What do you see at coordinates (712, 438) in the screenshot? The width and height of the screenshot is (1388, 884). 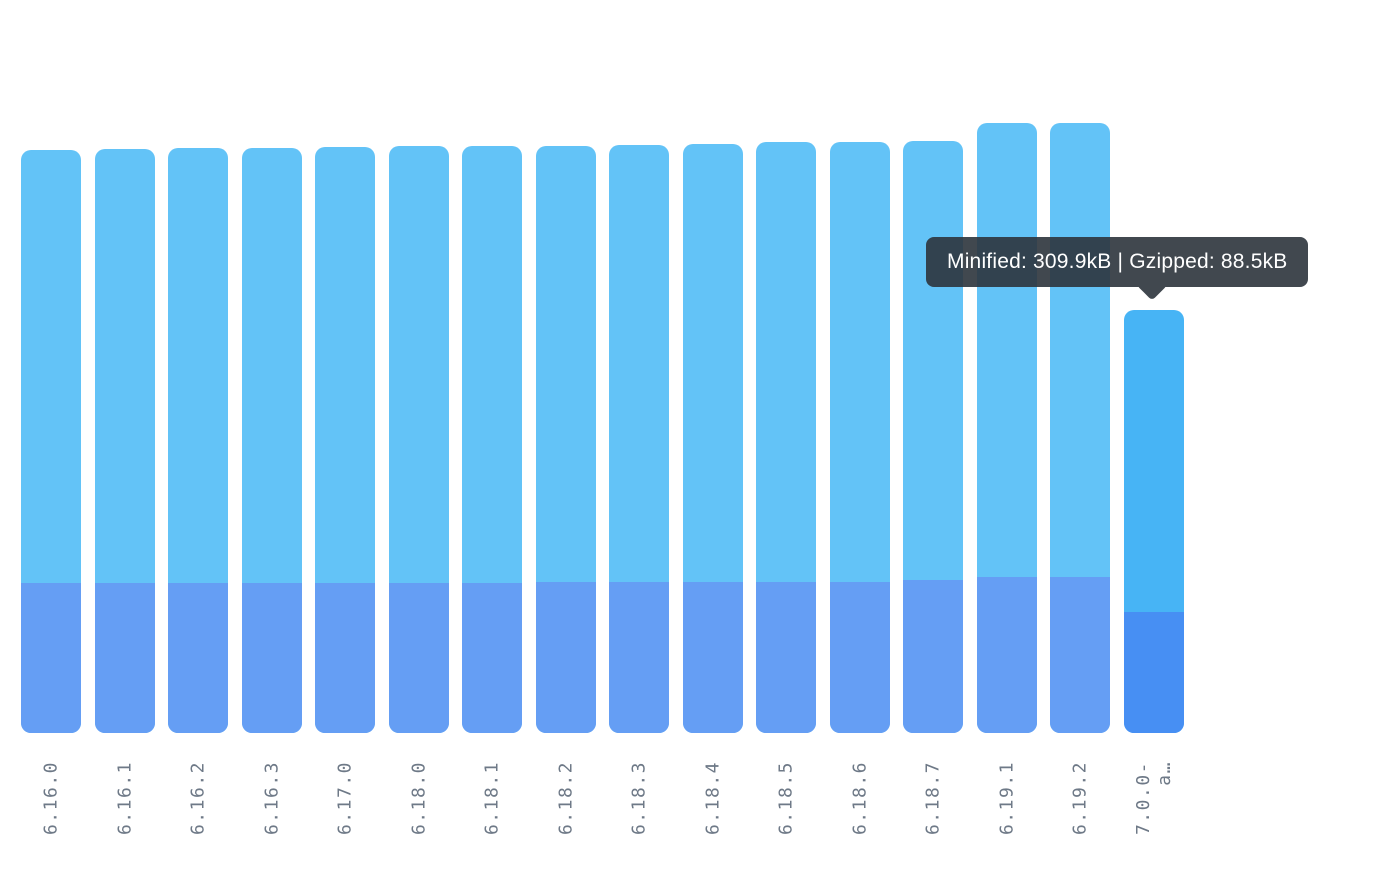 I see `chart-bar-6.18.4` at bounding box center [712, 438].